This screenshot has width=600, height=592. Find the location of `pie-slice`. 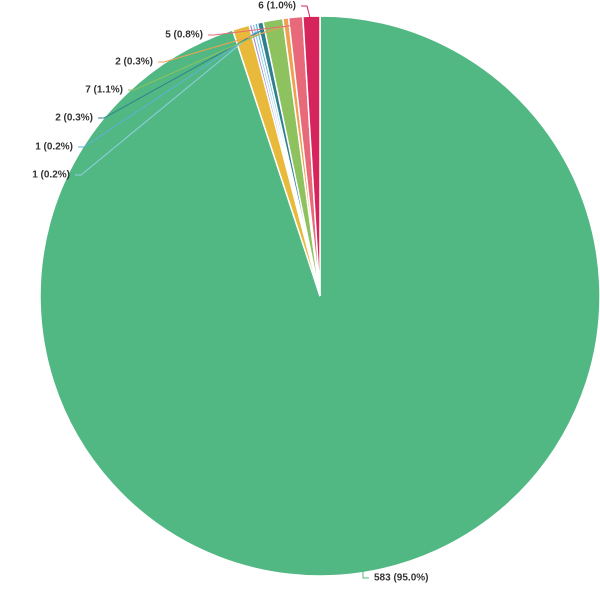

pie-slice is located at coordinates (311, 156).